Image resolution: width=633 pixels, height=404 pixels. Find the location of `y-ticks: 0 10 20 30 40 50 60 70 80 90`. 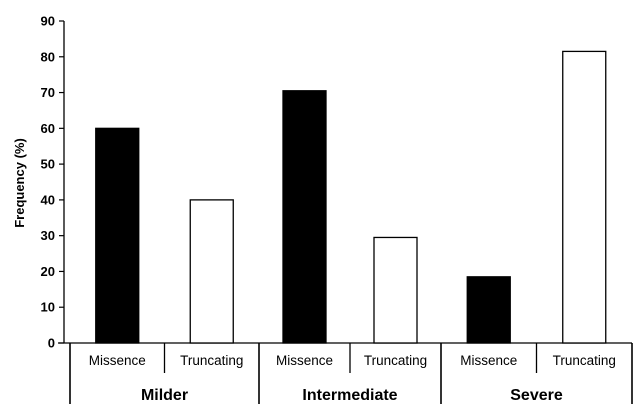

y-ticks: 0 10 20 30 40 50 60 70 80 90 is located at coordinates (52, 182).